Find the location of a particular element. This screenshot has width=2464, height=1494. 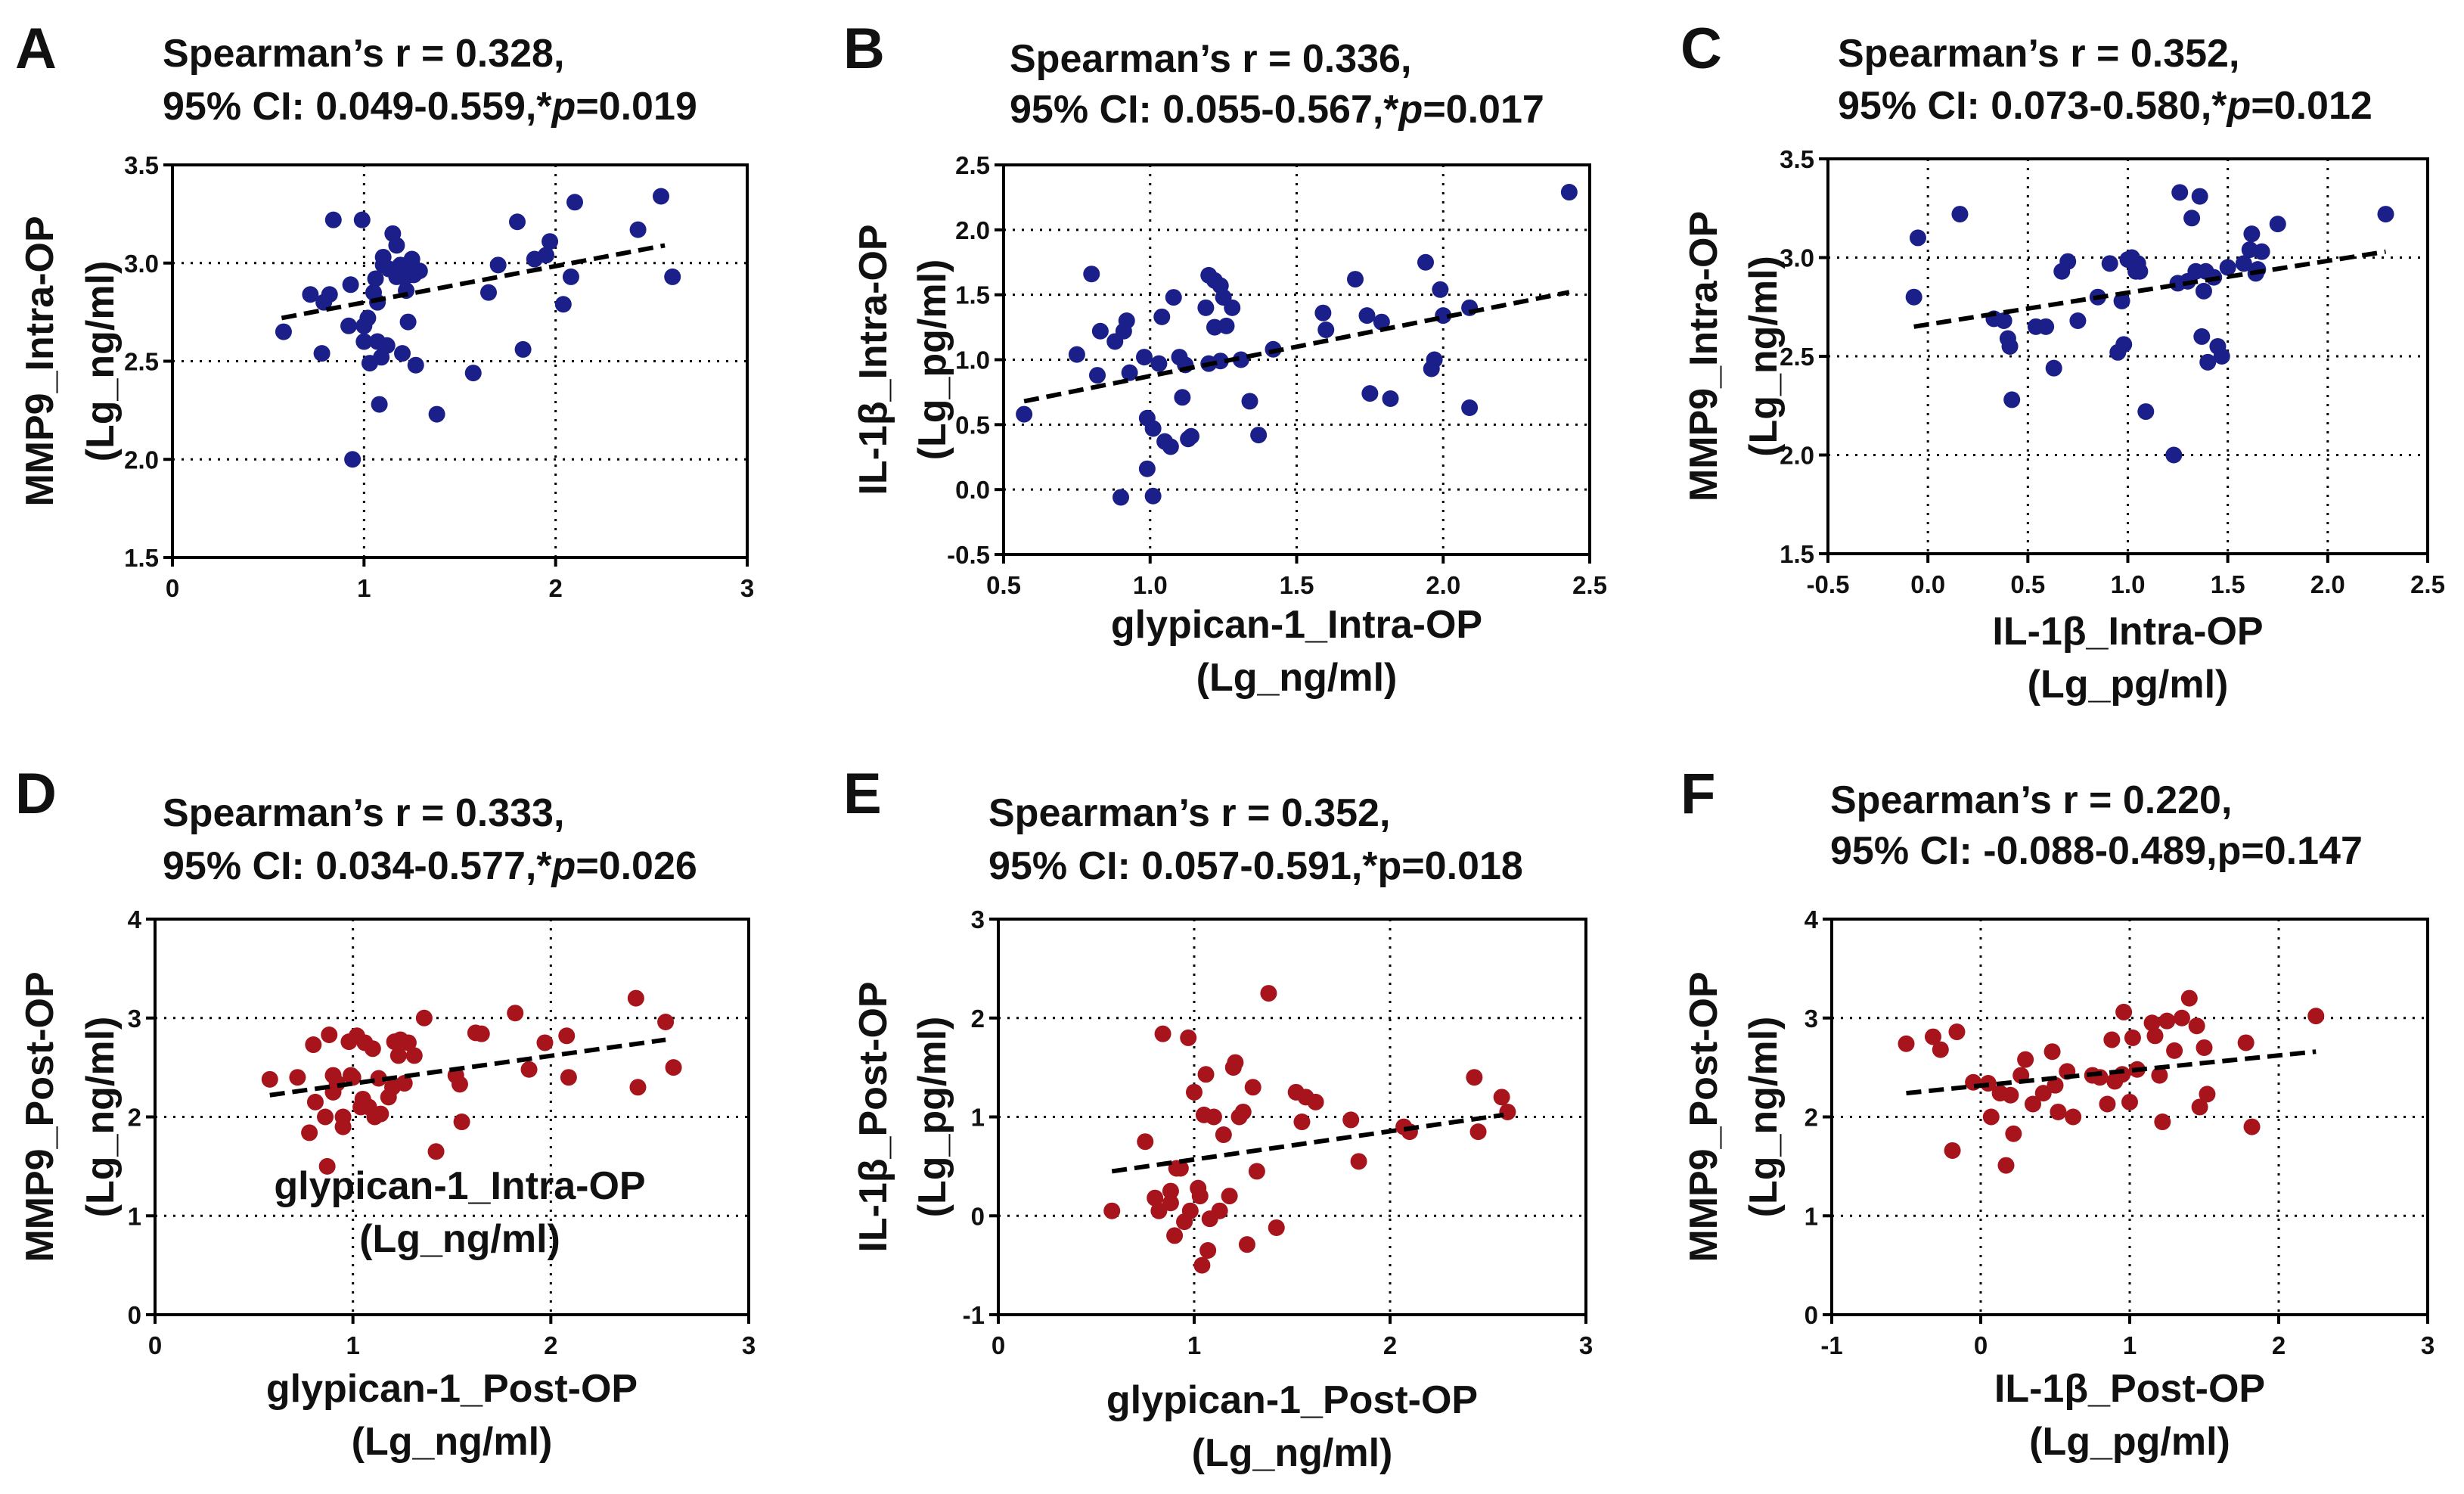

x-tick-label-a: 3 is located at coordinates (747, 588).